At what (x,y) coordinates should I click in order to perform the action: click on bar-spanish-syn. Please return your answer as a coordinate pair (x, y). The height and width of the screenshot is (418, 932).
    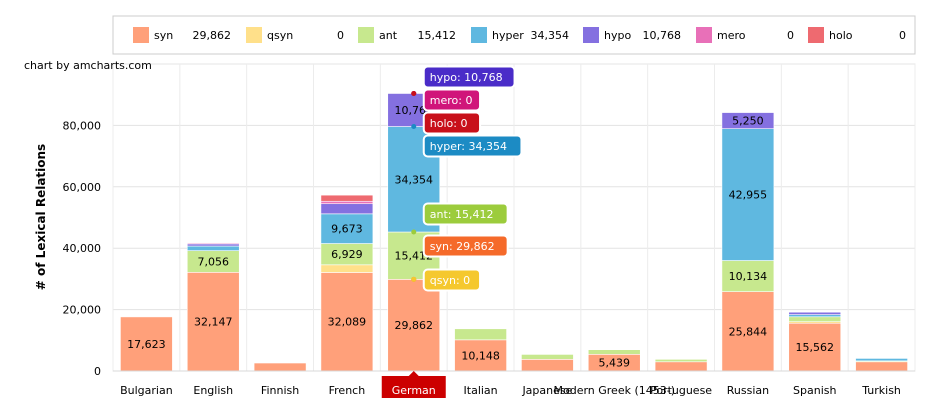
    Looking at the image, I should click on (815, 347).